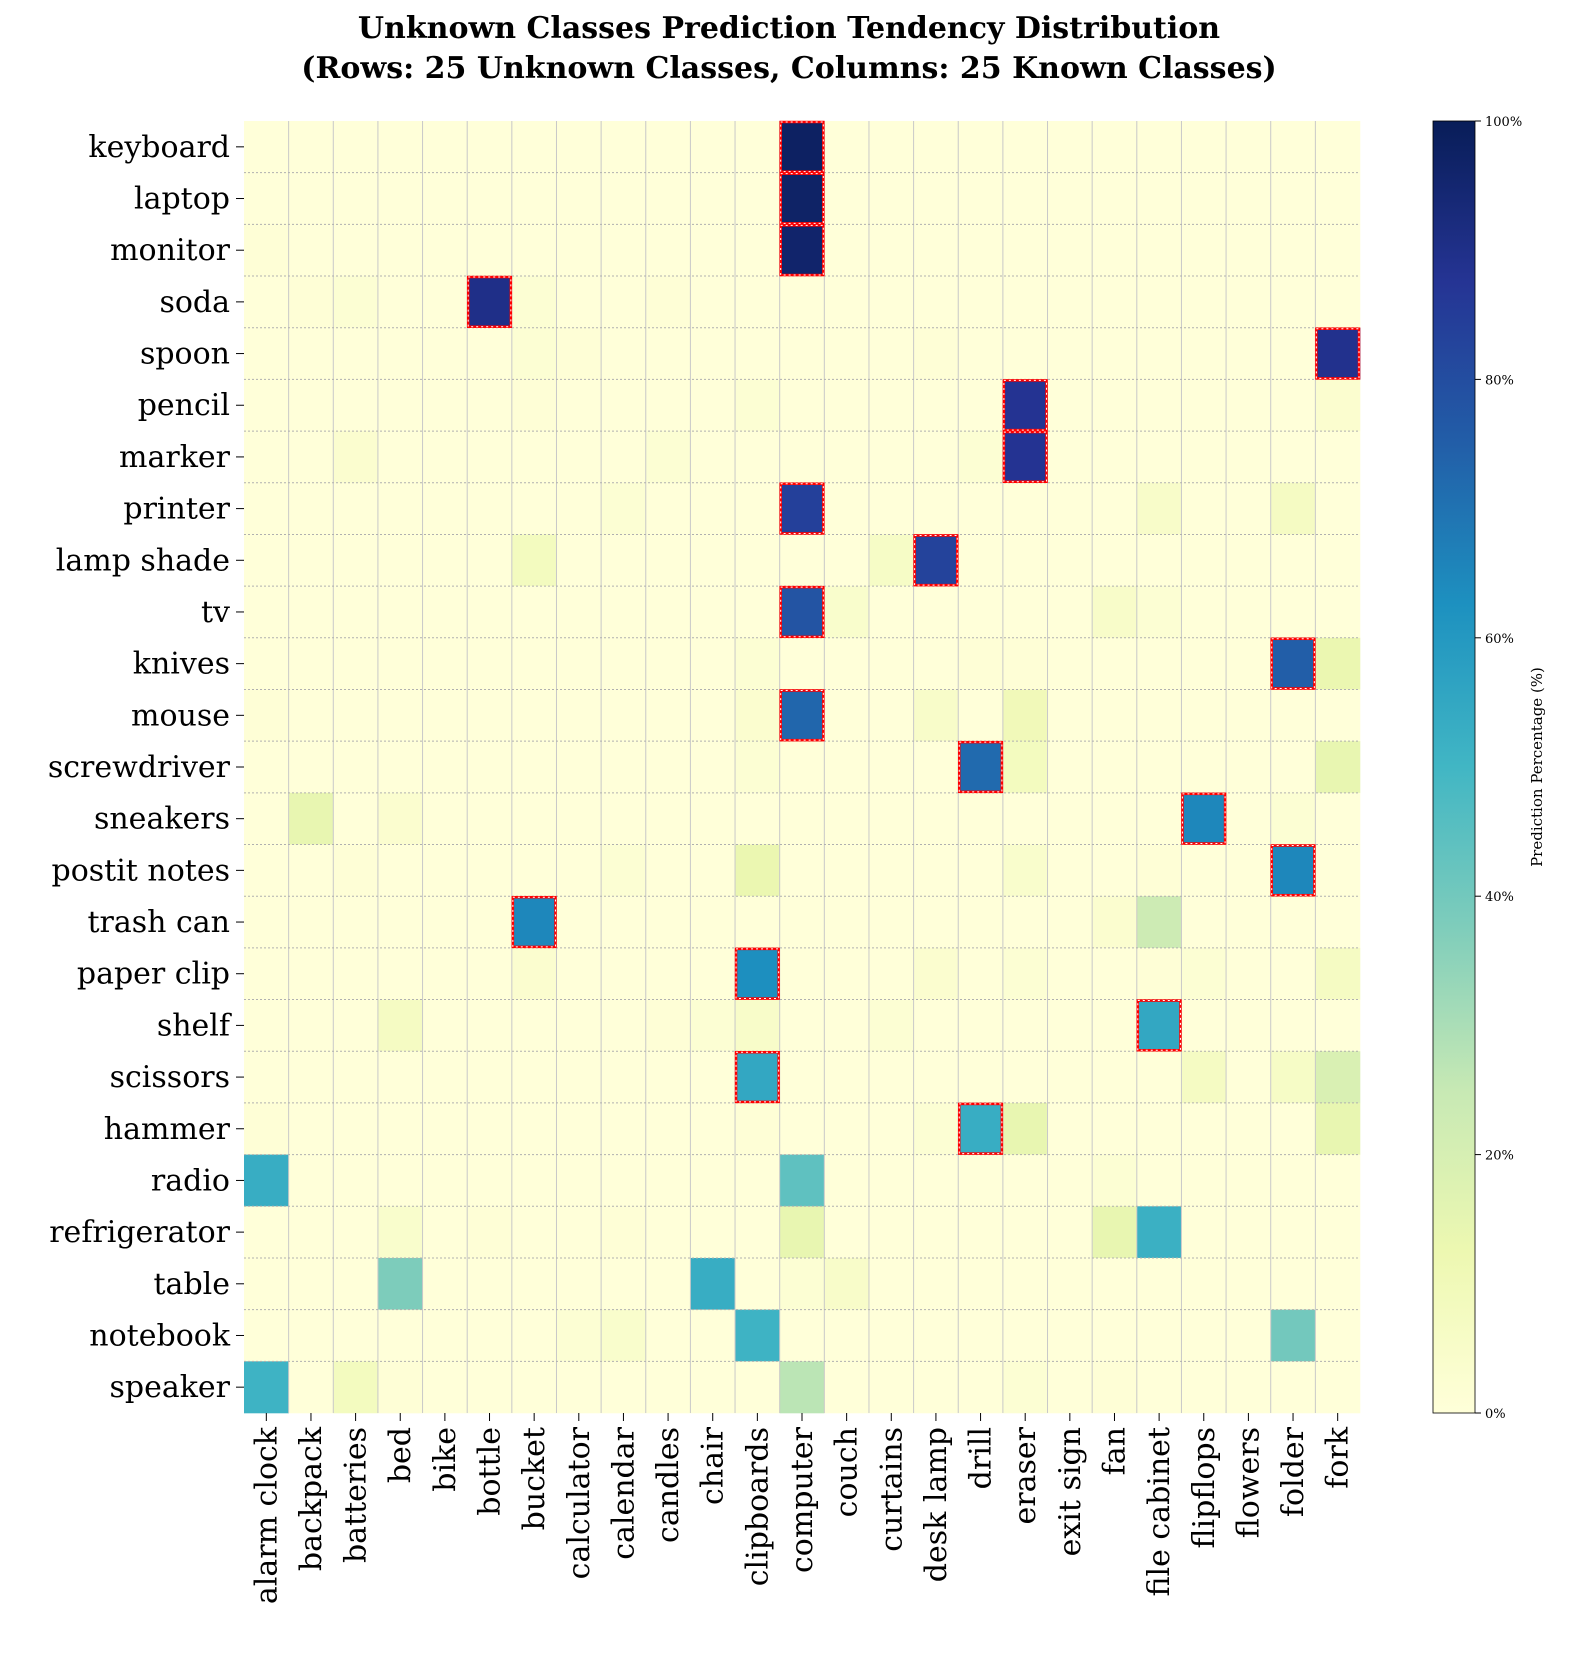 Image resolution: width=1578 pixels, height=1655 pixels. Describe the element at coordinates (1249, 1387) in the screenshot. I see `heatmap-cell-r24-c22` at that location.